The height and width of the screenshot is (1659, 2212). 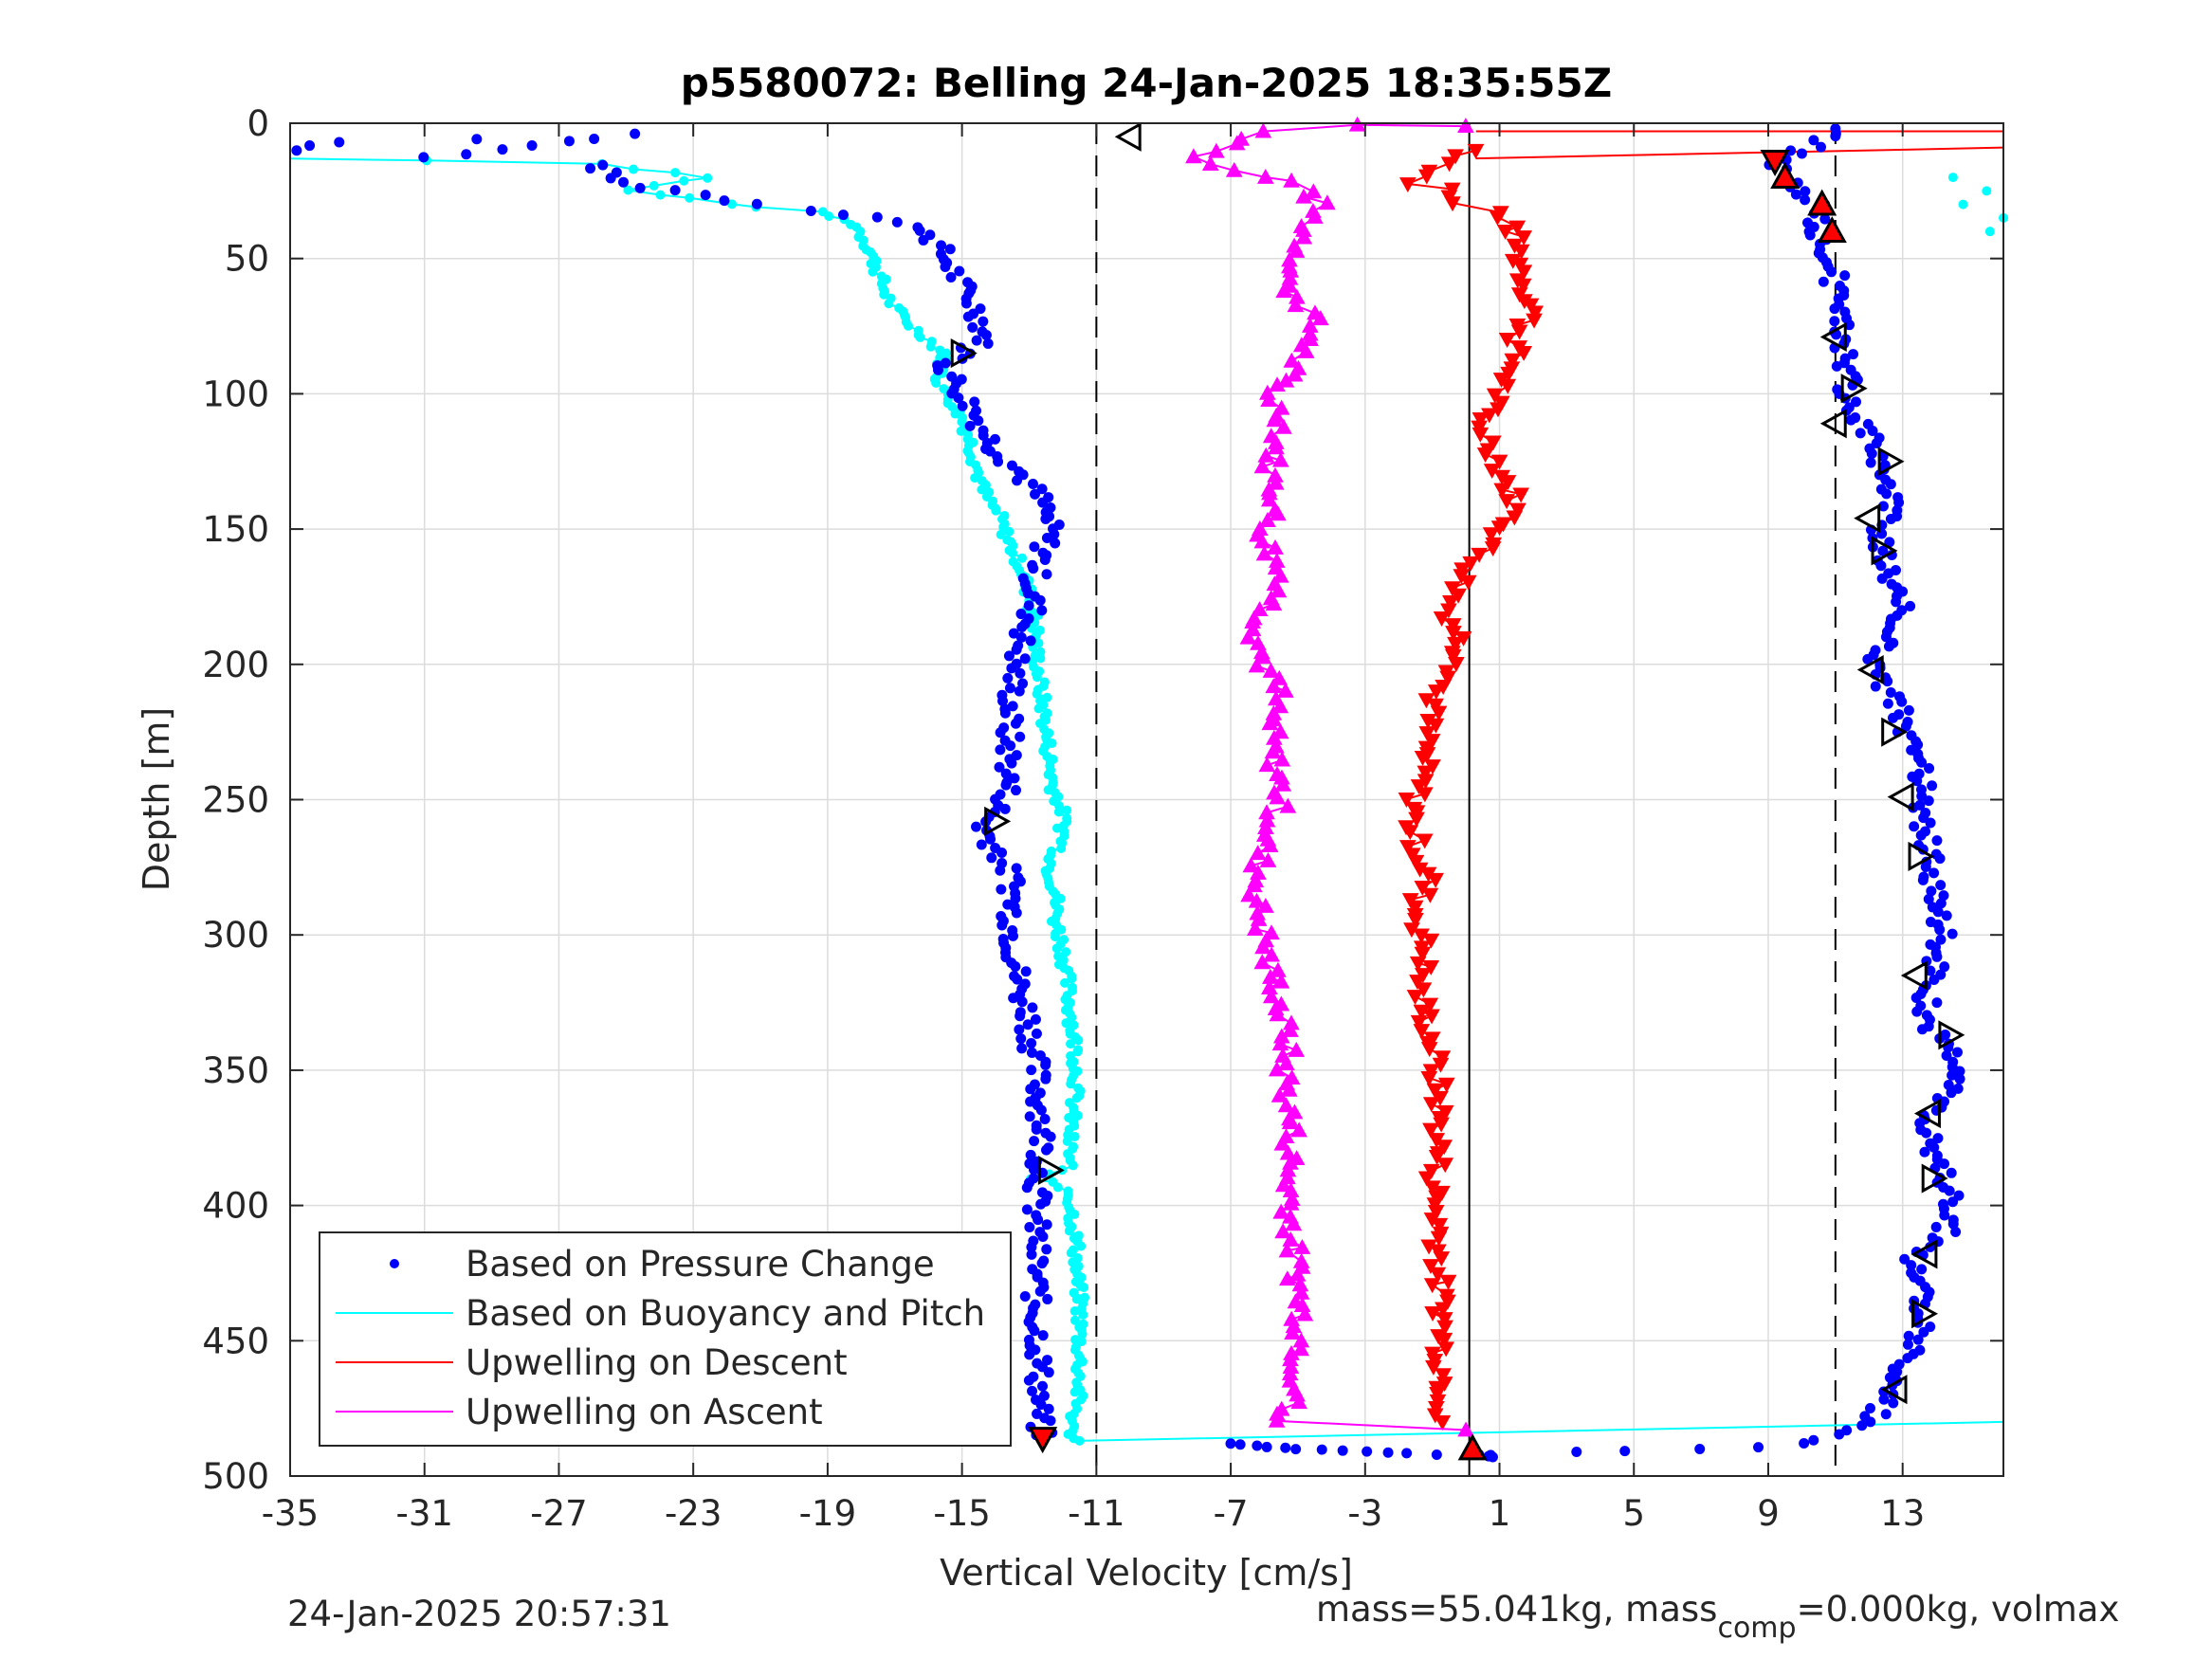 I want to click on x-axis-label: Vertical Velocity [cm/s], so click(x=1146, y=1573).